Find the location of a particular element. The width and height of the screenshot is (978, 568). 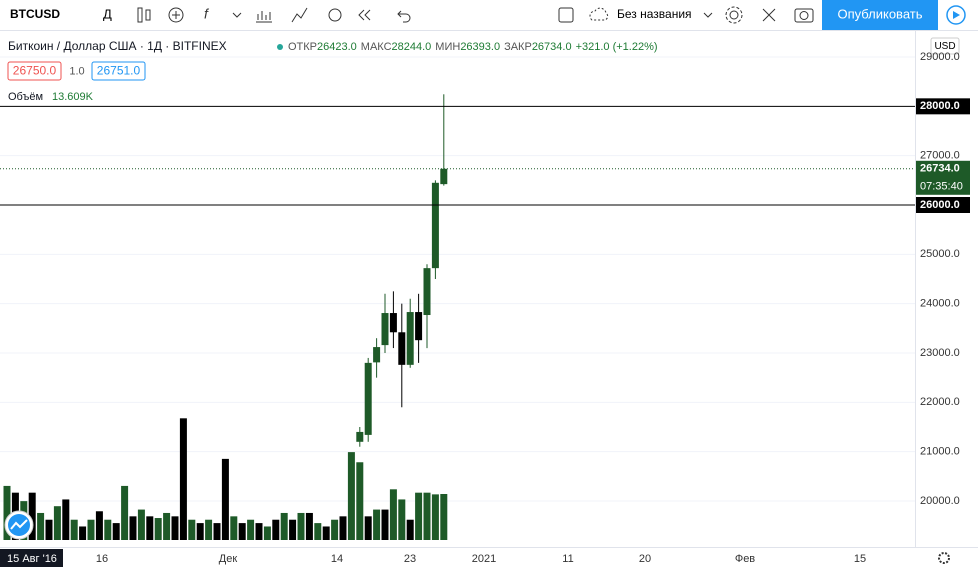

x-tick-label: 20 is located at coordinates (645, 559).